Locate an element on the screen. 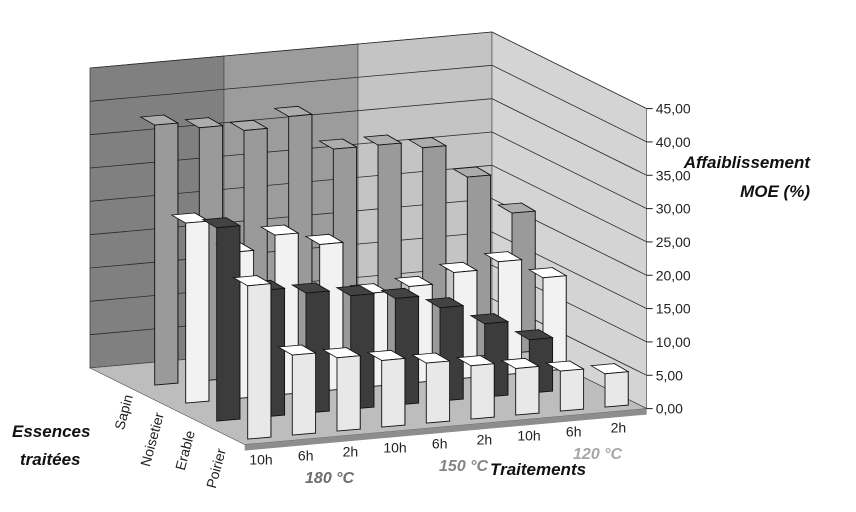 Image resolution: width=856 pixels, height=512 pixels. series-label: Noisetier is located at coordinates (152, 439).